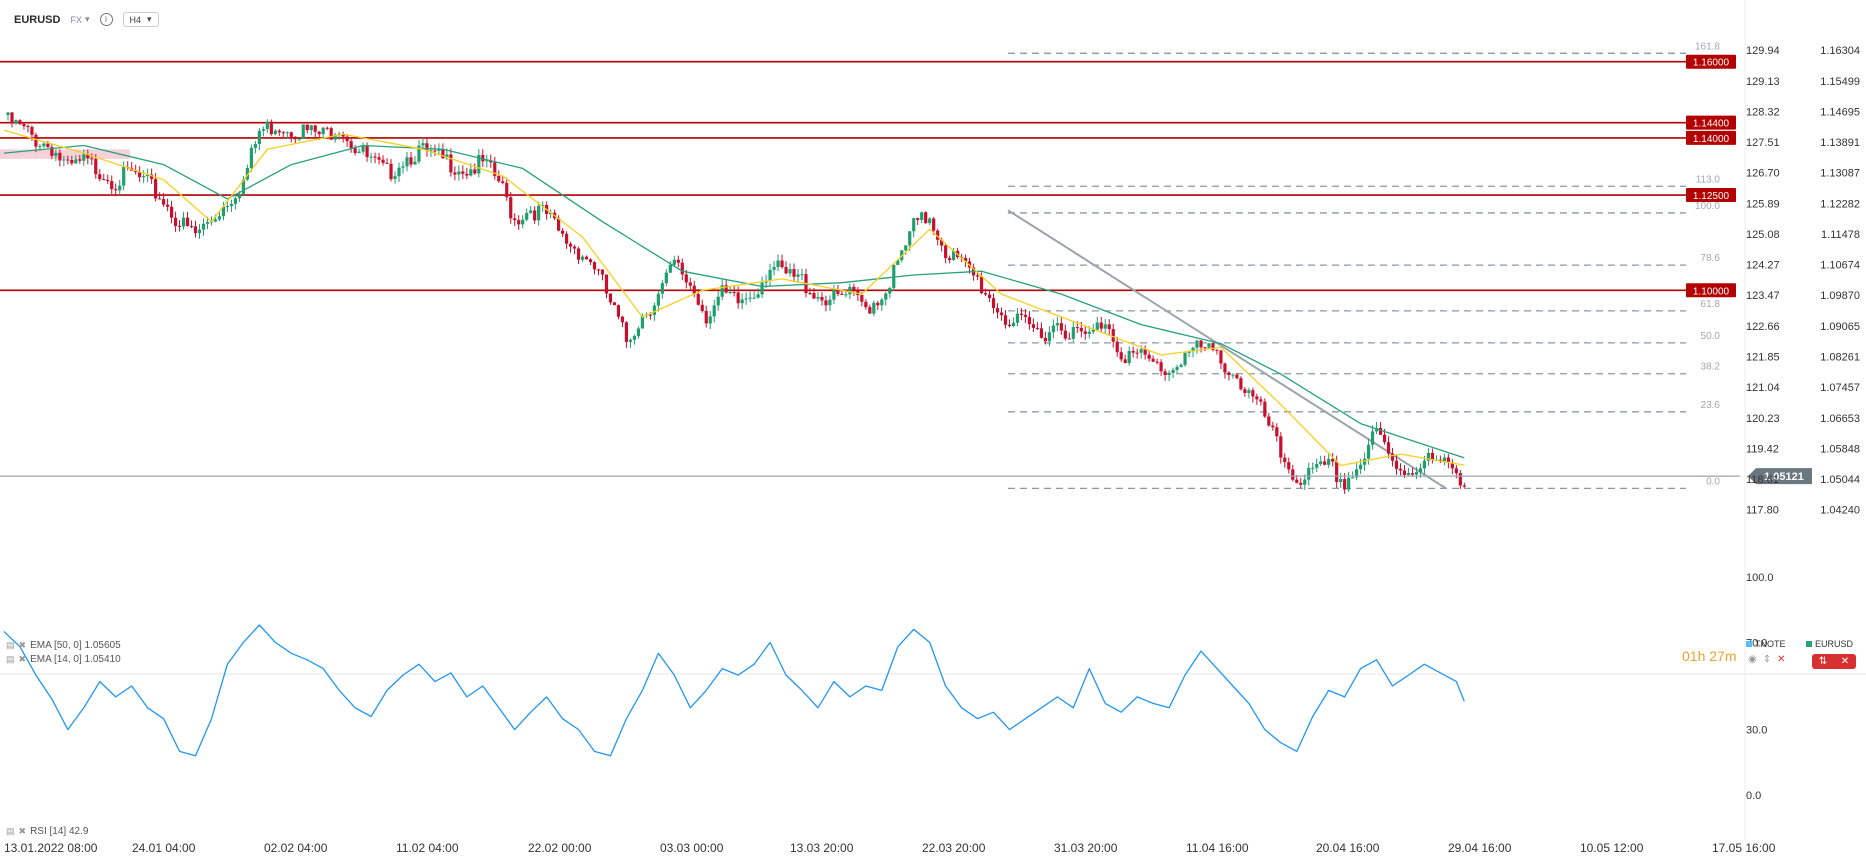 Image resolution: width=1866 pixels, height=865 pixels. Describe the element at coordinates (1480, 848) in the screenshot. I see `time-axis-label: 29.04 16:00` at that location.